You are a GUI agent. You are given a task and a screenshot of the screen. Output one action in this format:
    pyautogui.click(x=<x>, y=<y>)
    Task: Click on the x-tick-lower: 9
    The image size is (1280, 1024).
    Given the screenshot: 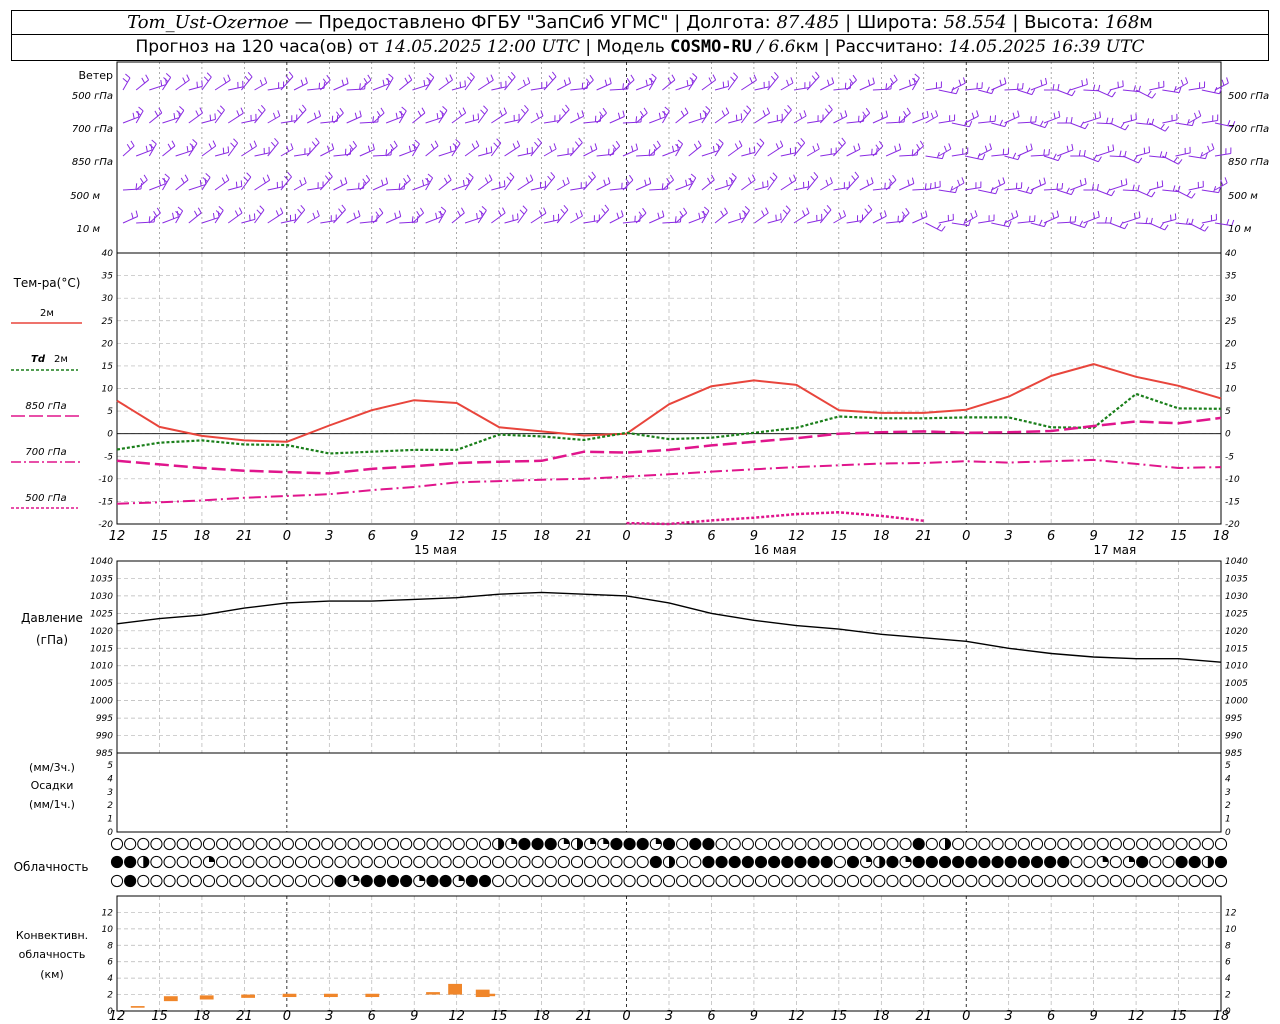 What is the action you would take?
    pyautogui.click(x=754, y=1016)
    